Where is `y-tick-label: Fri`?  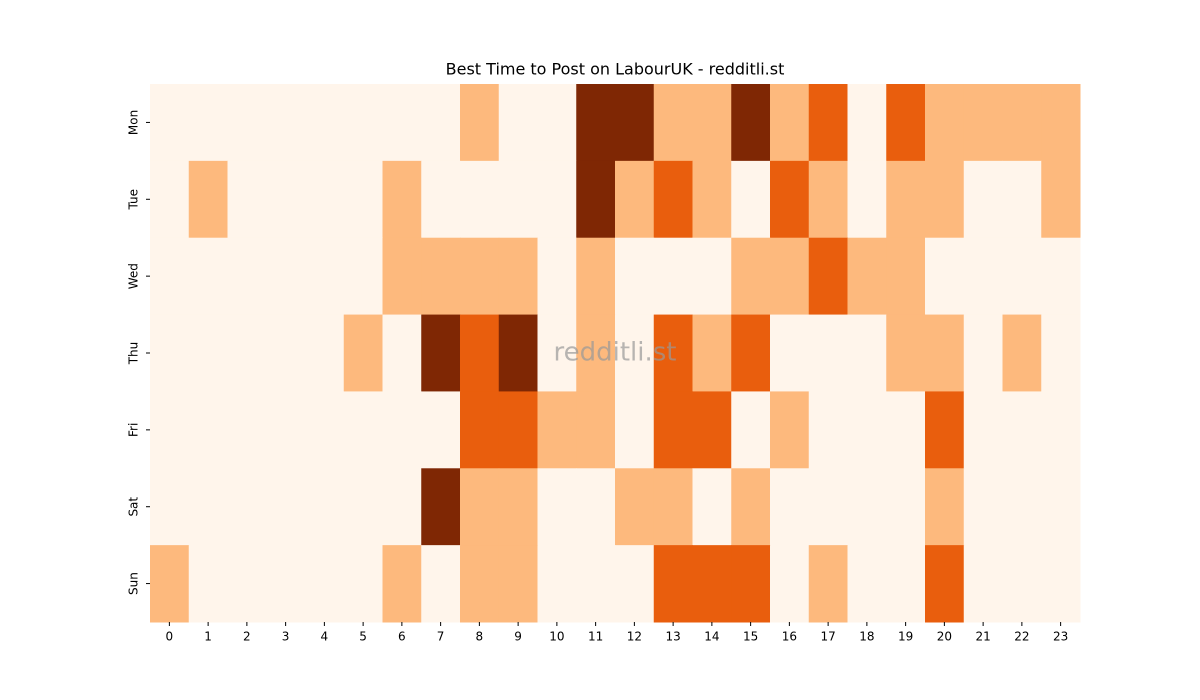
y-tick-label: Fri is located at coordinates (134, 430).